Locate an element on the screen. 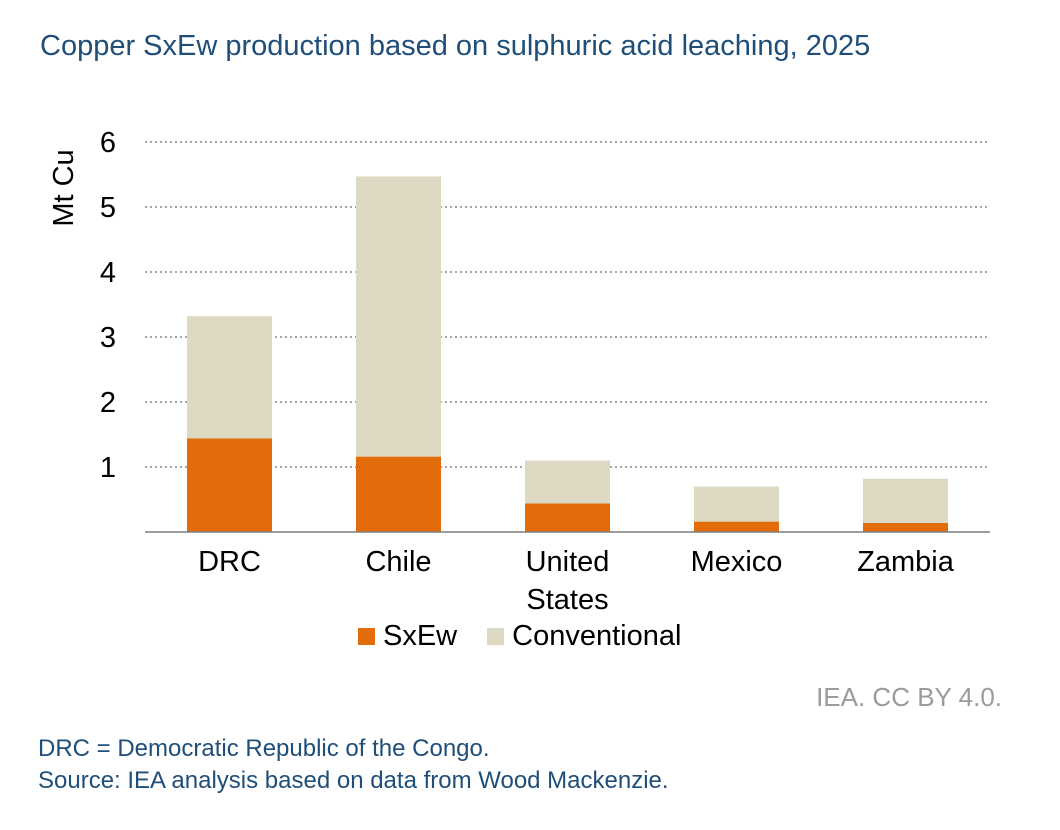  x-tick-label: Mexico is located at coordinates (737, 562).